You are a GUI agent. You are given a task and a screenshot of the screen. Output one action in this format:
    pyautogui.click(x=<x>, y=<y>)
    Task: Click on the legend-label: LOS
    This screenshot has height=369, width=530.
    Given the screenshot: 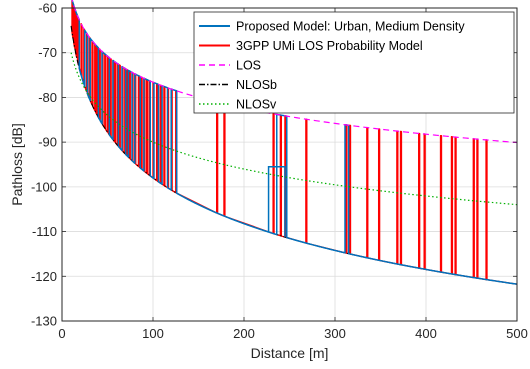 What is the action you would take?
    pyautogui.click(x=248, y=66)
    